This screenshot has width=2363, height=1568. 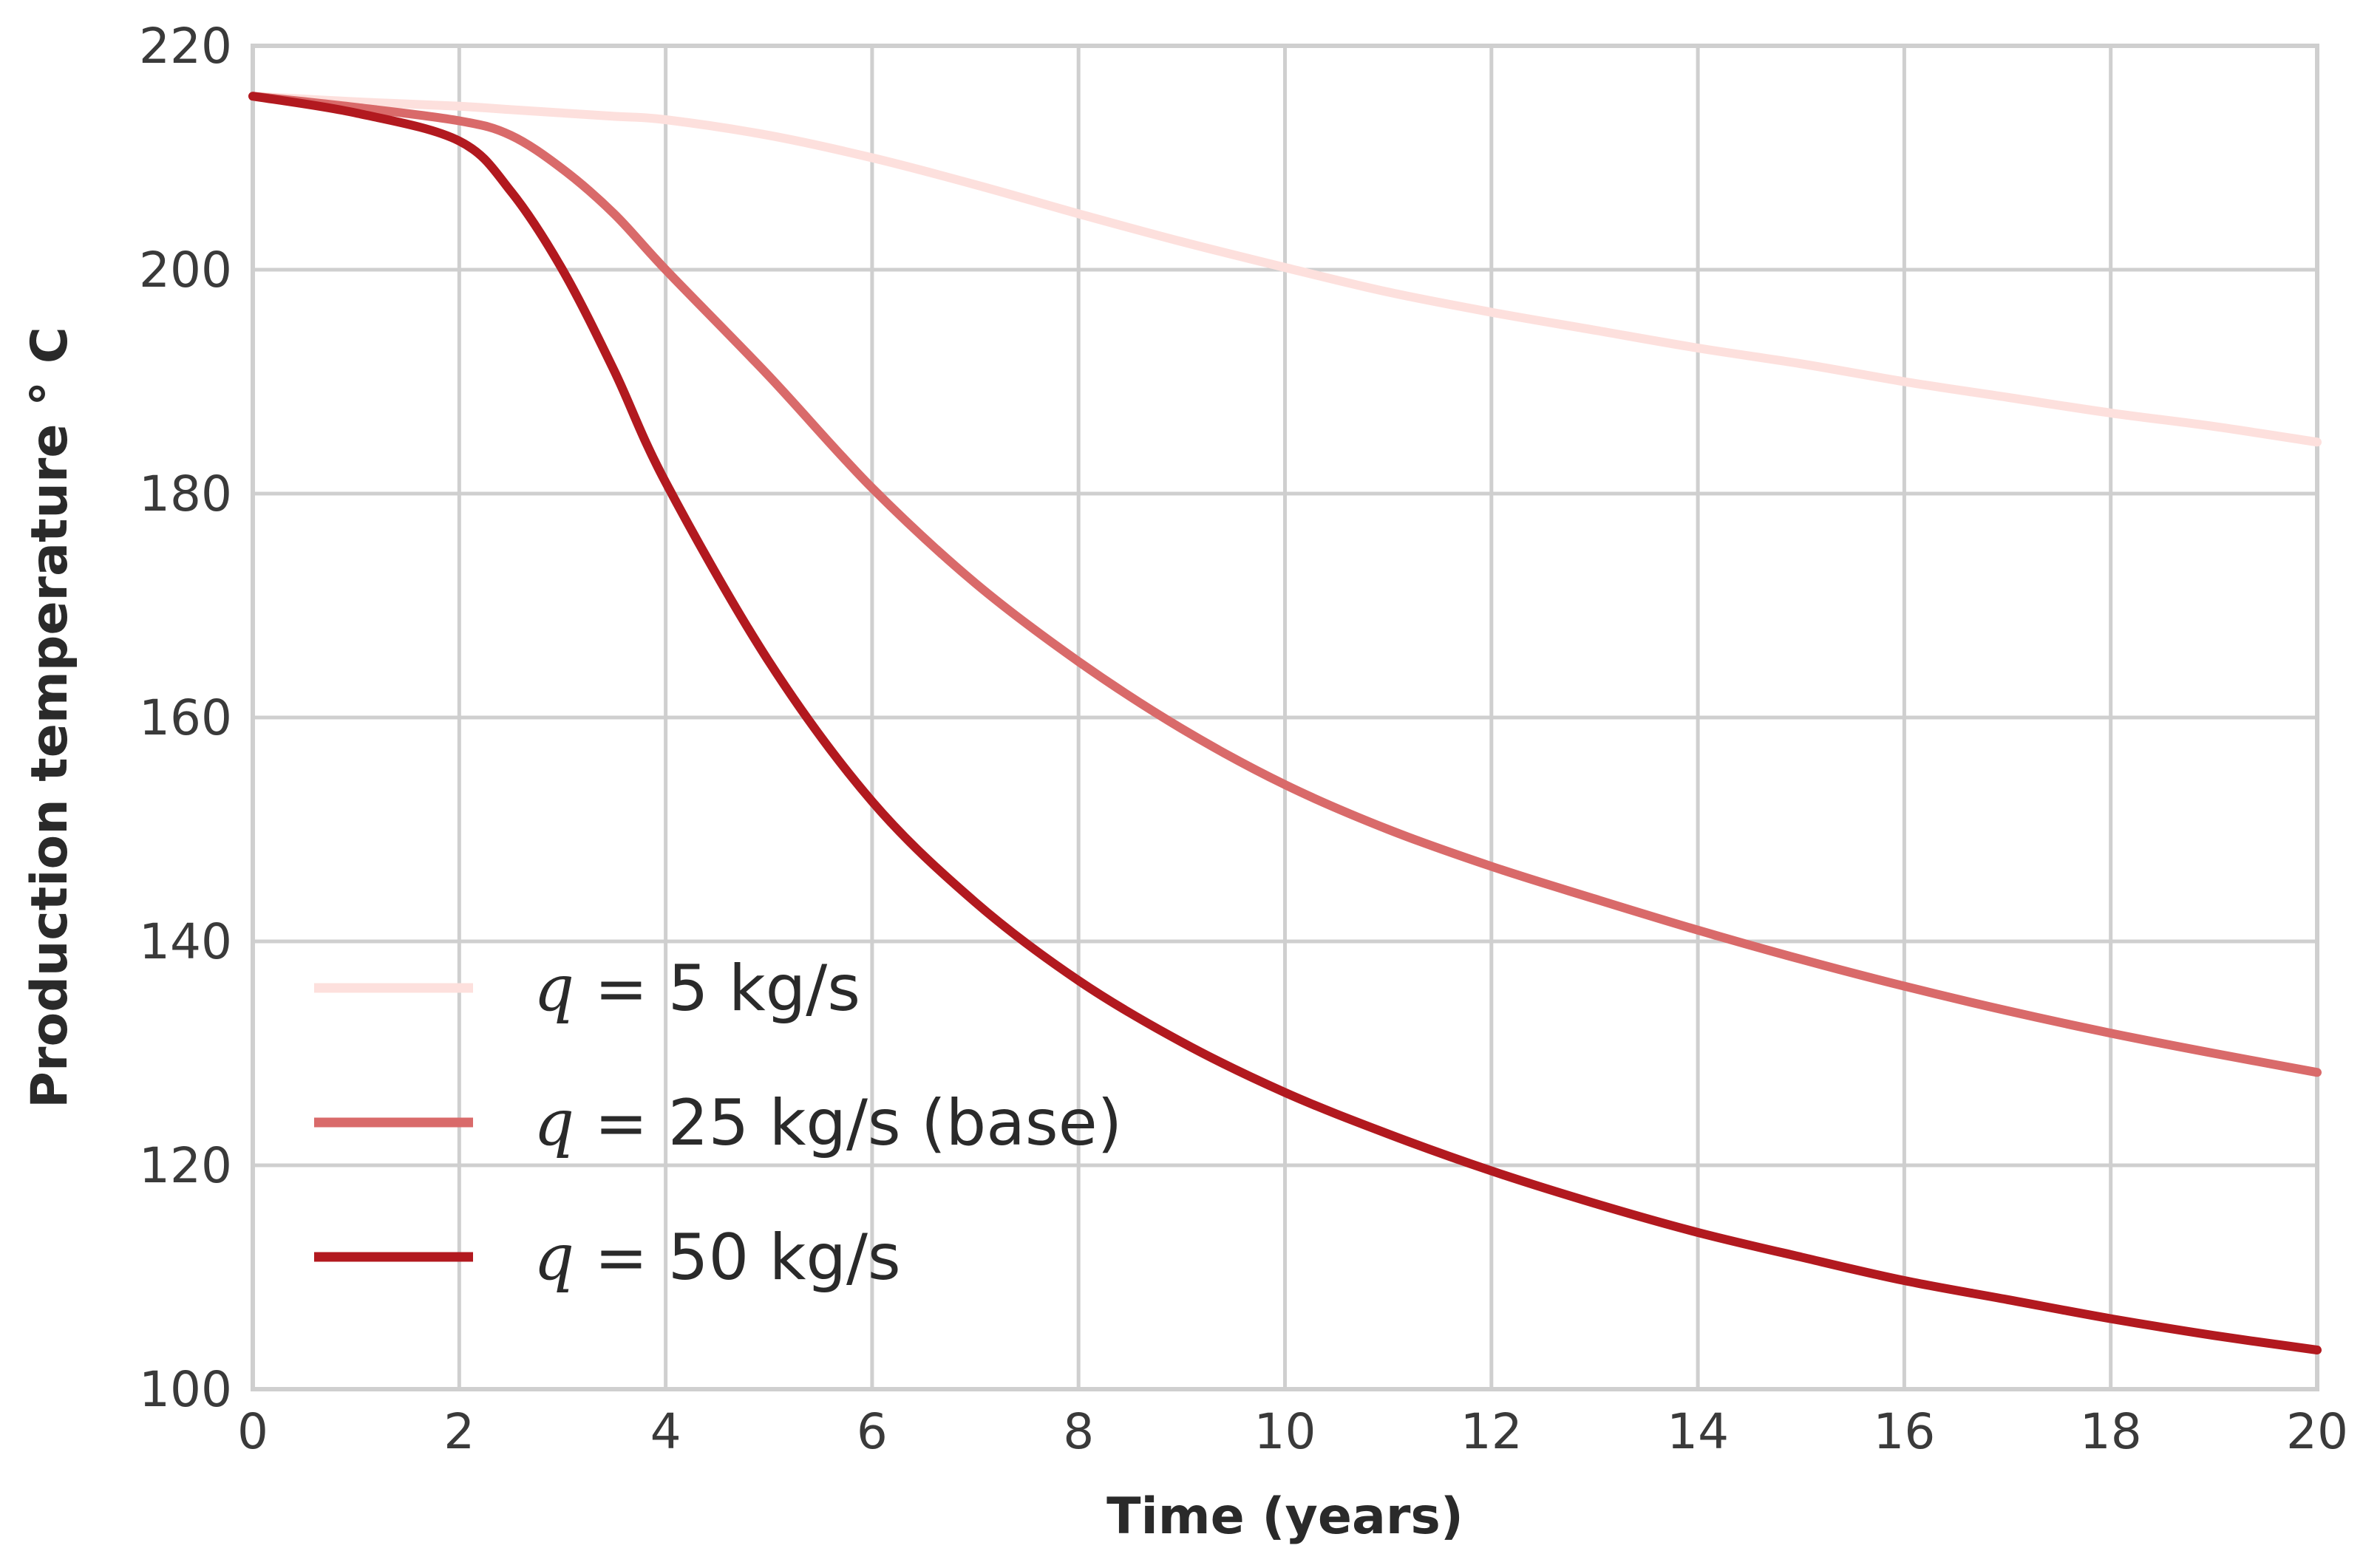 I want to click on legend-label: q = 50 kg/s, so click(x=717, y=1258).